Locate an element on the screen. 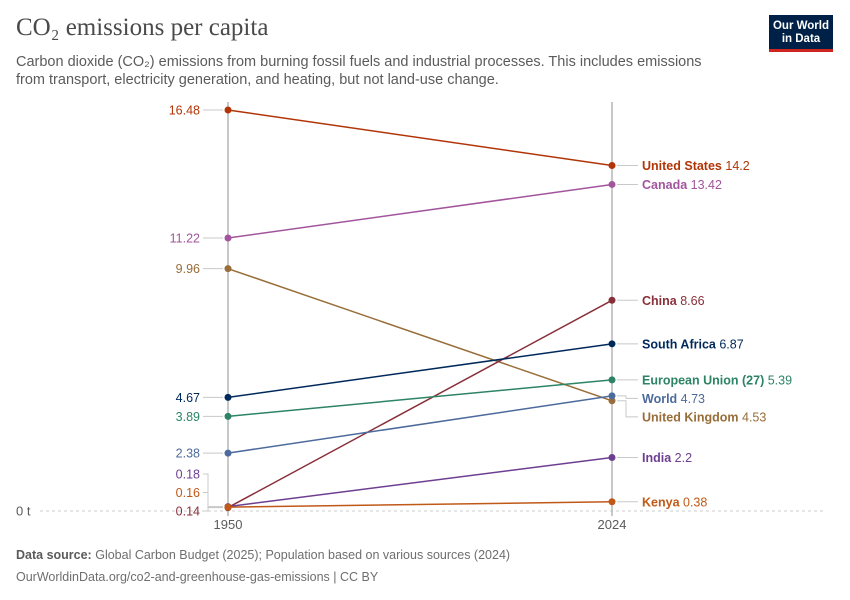 The image size is (850, 600). point-start-canada is located at coordinates (228, 238).